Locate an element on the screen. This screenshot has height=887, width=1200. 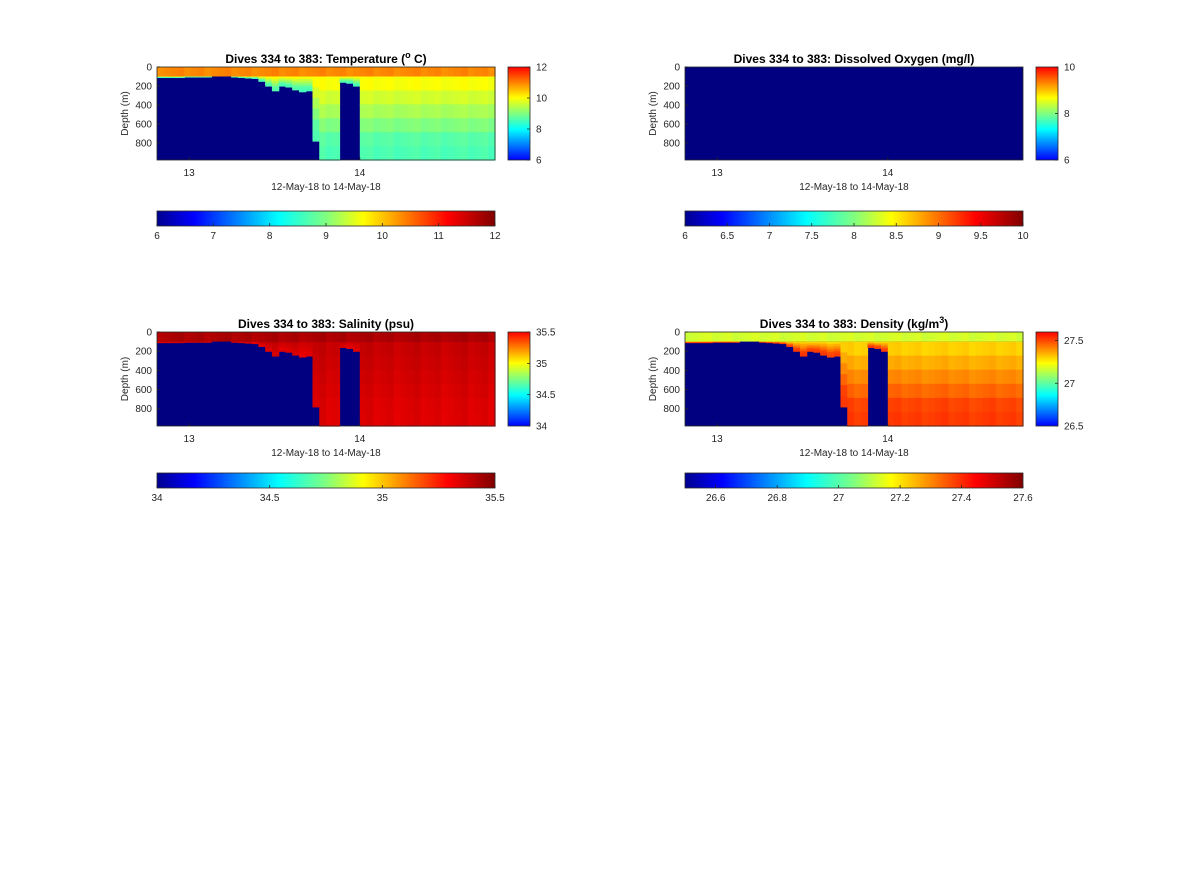
bottom-colorbar-label: 35 is located at coordinates (383, 498).